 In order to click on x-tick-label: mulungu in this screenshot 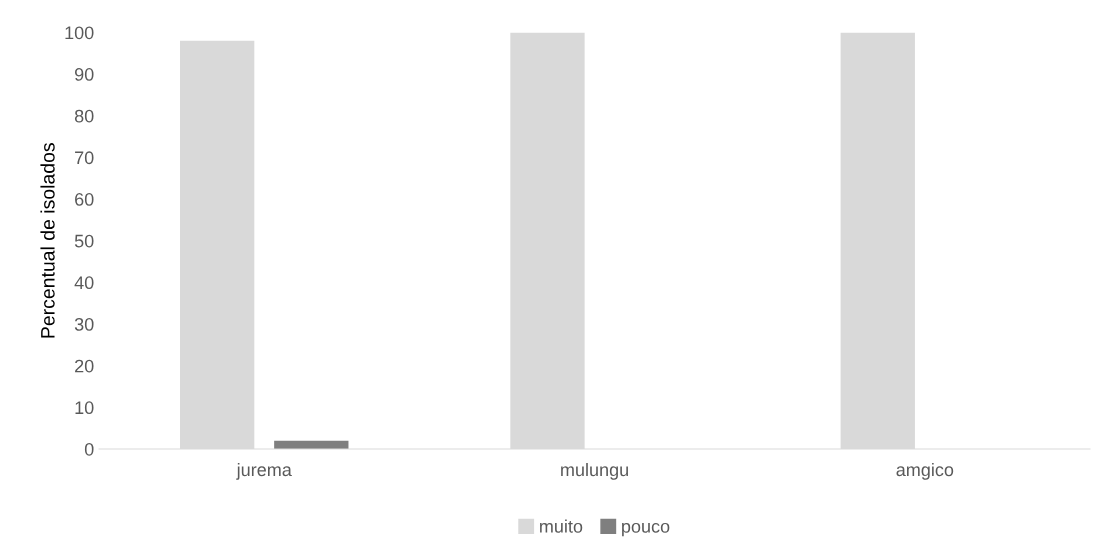, I will do `click(594, 471)`.